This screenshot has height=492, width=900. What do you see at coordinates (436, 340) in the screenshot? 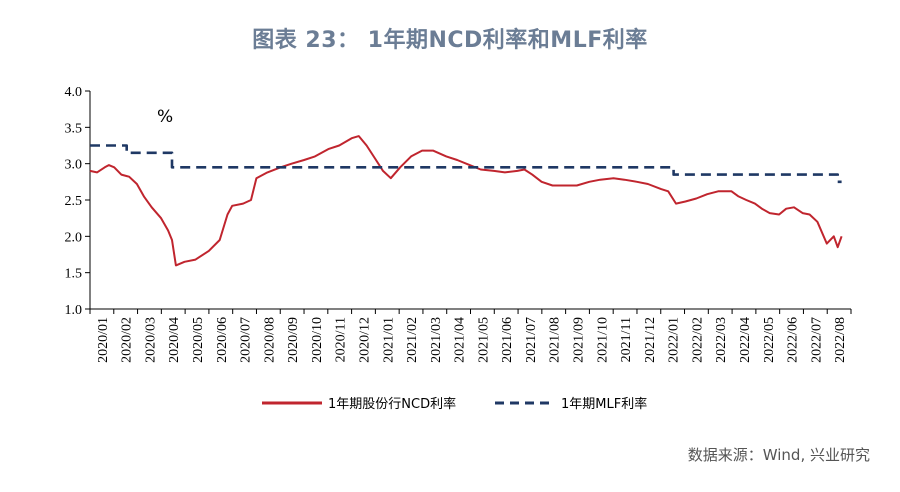
I see `x-tick-label: 2021/03` at bounding box center [436, 340].